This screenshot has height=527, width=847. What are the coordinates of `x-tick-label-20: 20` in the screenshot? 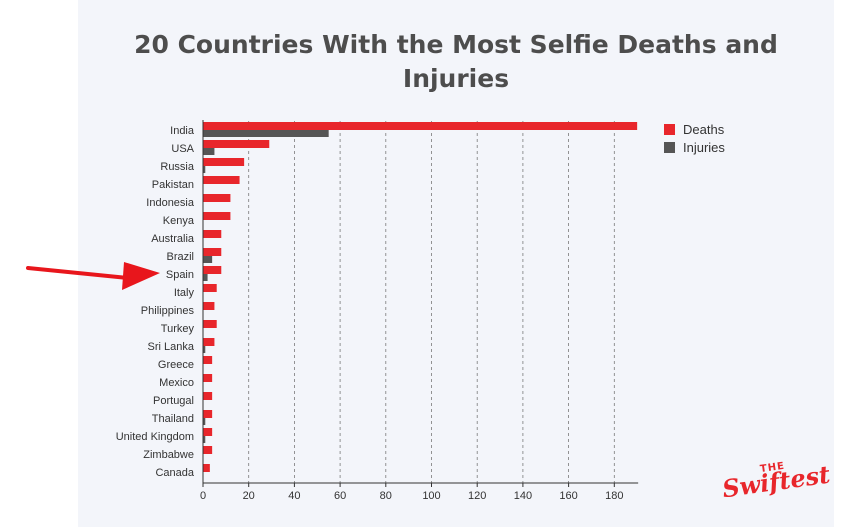 It's located at (249, 496).